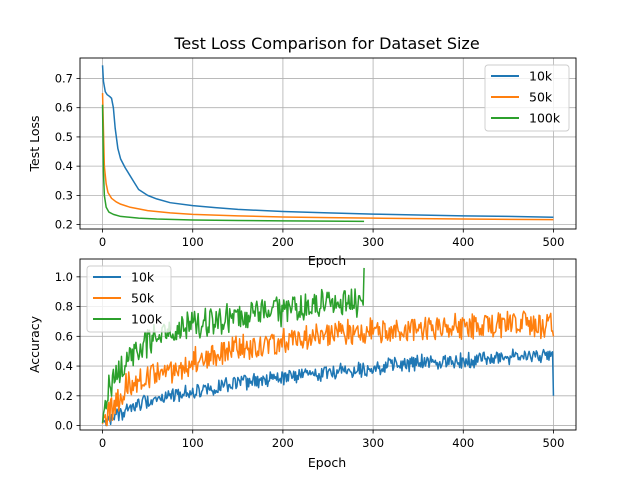 Image resolution: width=640 pixels, height=480 pixels. Describe the element at coordinates (328, 387) in the screenshot. I see `series-line-10k` at that location.